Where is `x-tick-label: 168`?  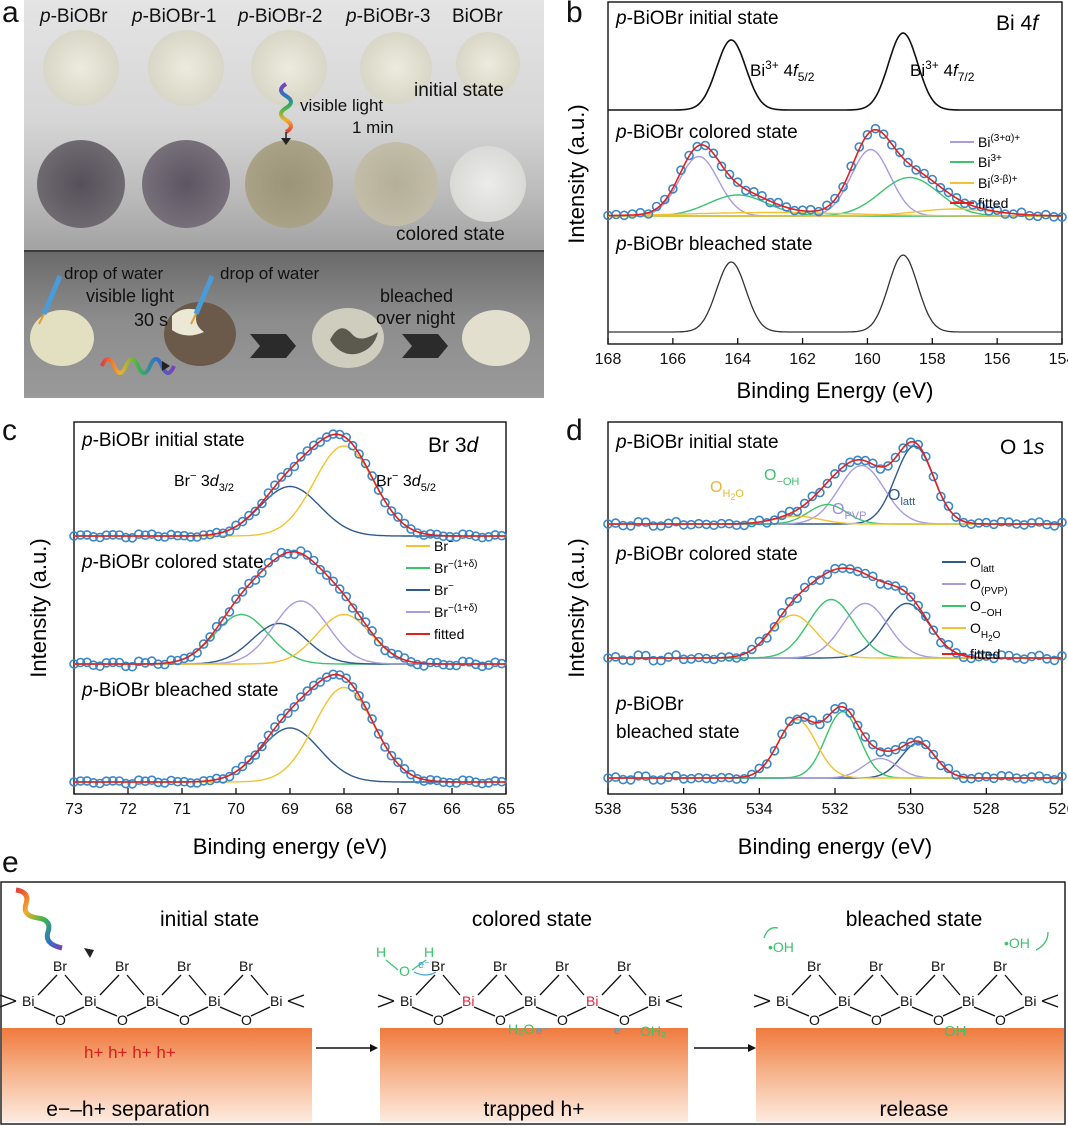
x-tick-label: 168 is located at coordinates (608, 359).